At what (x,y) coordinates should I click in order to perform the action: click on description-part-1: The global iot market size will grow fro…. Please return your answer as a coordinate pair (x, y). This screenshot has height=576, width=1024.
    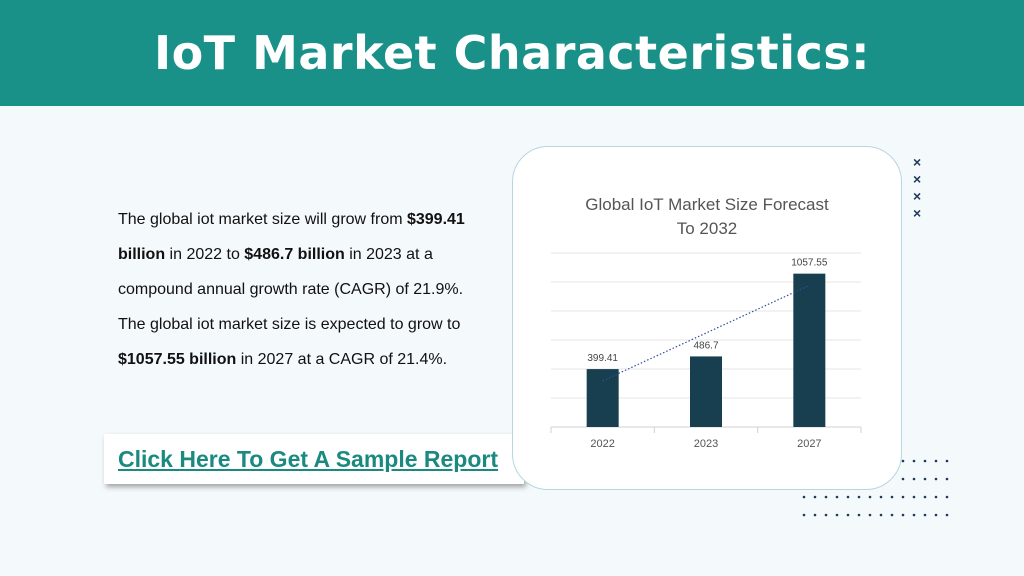
    Looking at the image, I should click on (262, 219).